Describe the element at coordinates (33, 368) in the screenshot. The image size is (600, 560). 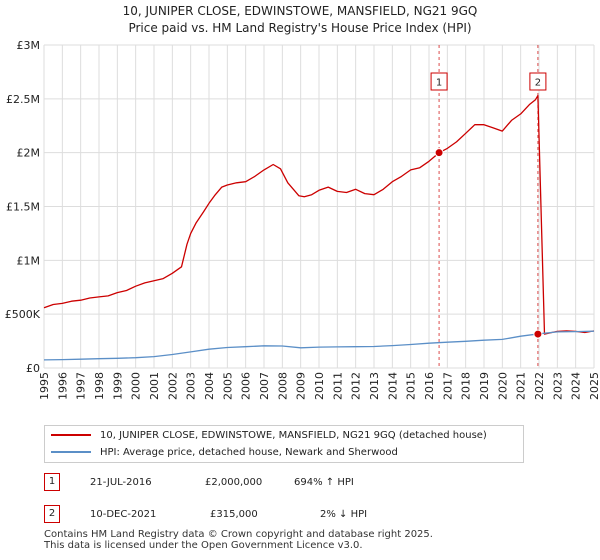
I see `y-tick-label: £0` at that location.